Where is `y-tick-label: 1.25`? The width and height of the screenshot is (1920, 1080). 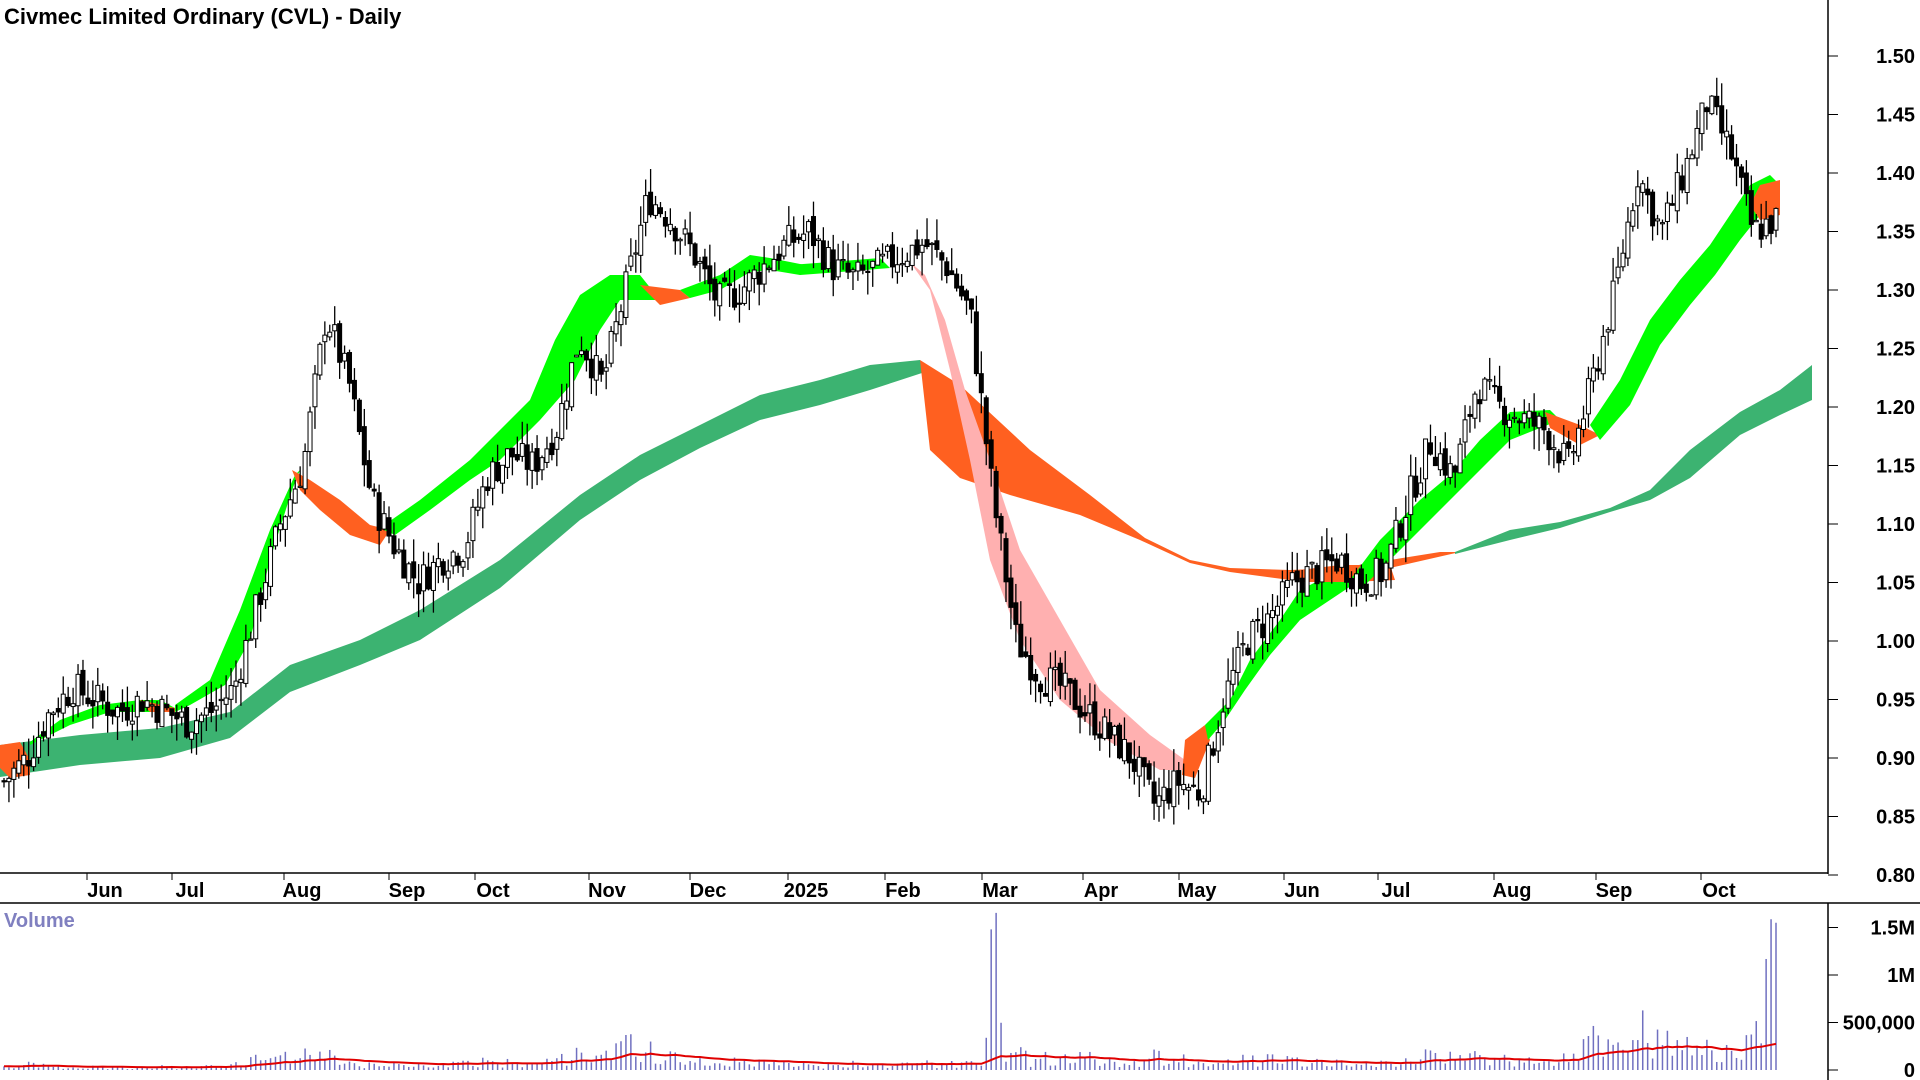
y-tick-label: 1.25 is located at coordinates (1895, 350).